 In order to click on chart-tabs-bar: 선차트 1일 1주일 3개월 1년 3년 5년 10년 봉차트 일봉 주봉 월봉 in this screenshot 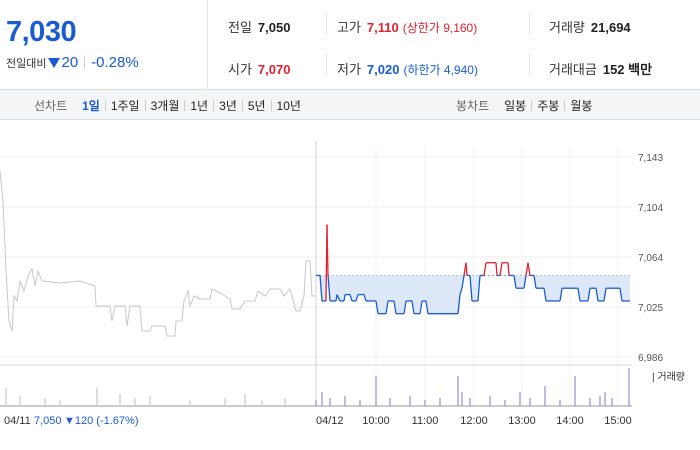, I will do `click(350, 105)`.